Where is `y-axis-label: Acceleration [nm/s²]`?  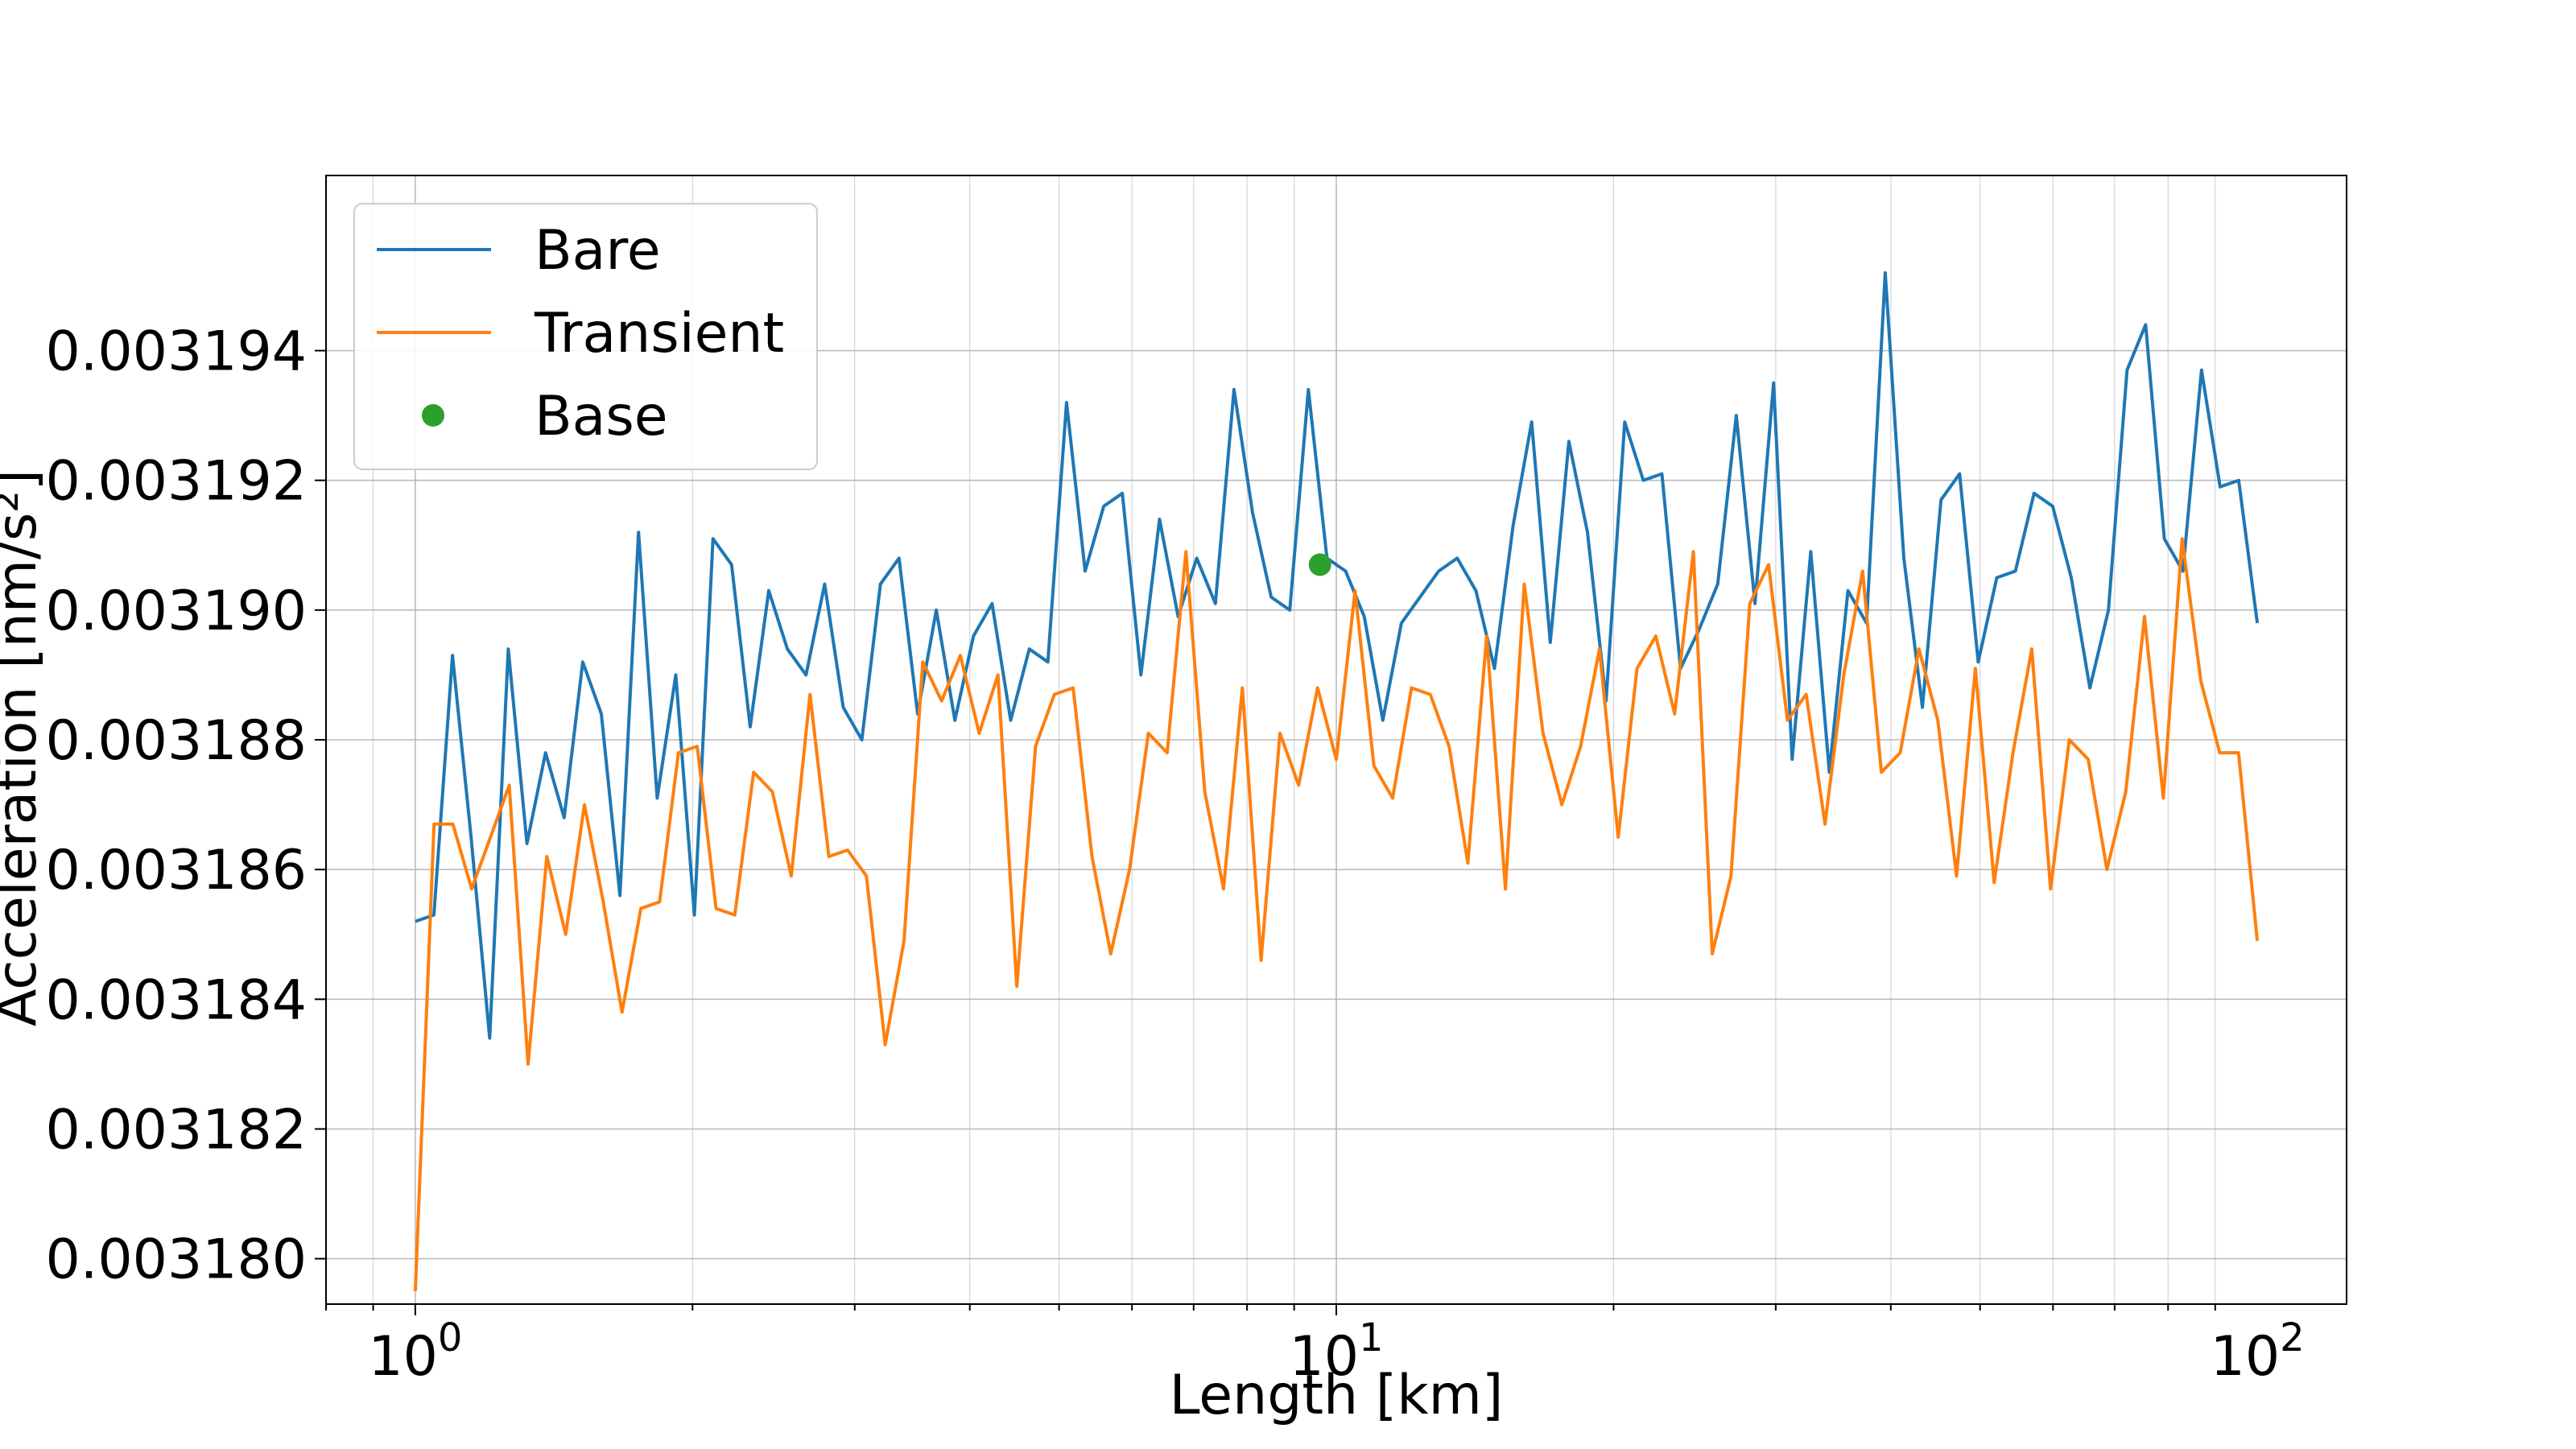 y-axis-label: Acceleration [nm/s²] is located at coordinates (24, 747).